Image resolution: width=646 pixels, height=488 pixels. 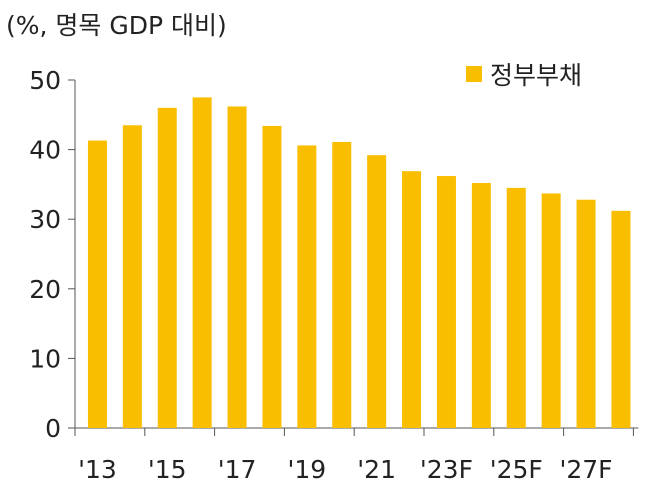 I want to click on y-tick-label: 50, so click(x=45, y=80).